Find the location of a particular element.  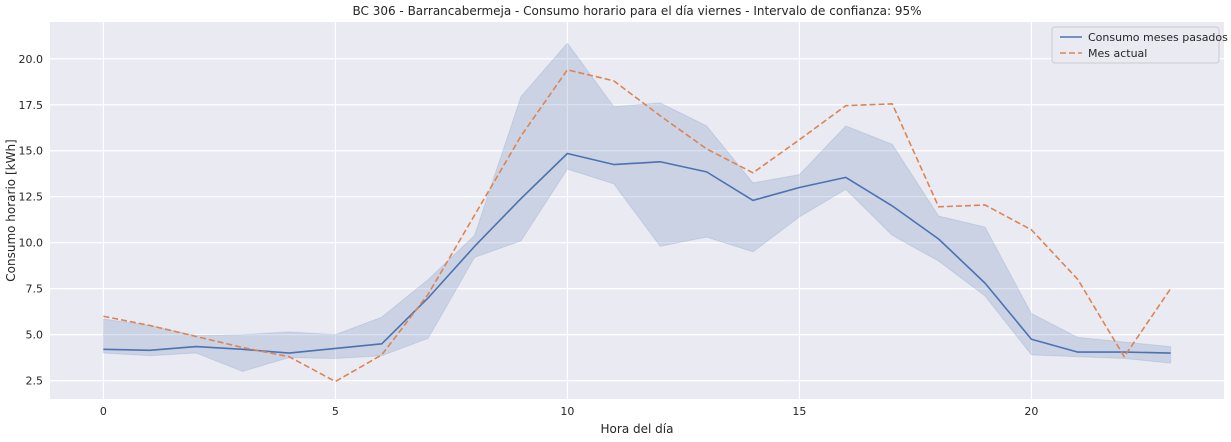

y-tick-label: 17.5 is located at coordinates (31, 105).